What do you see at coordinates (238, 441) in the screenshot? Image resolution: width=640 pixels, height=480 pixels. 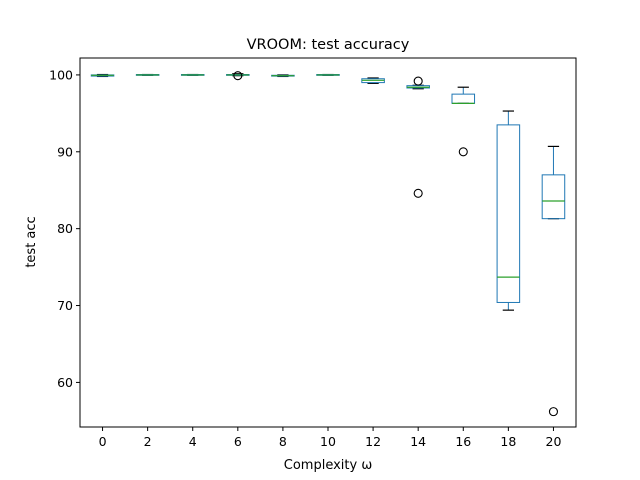 I see `x-tick-label: 6` at bounding box center [238, 441].